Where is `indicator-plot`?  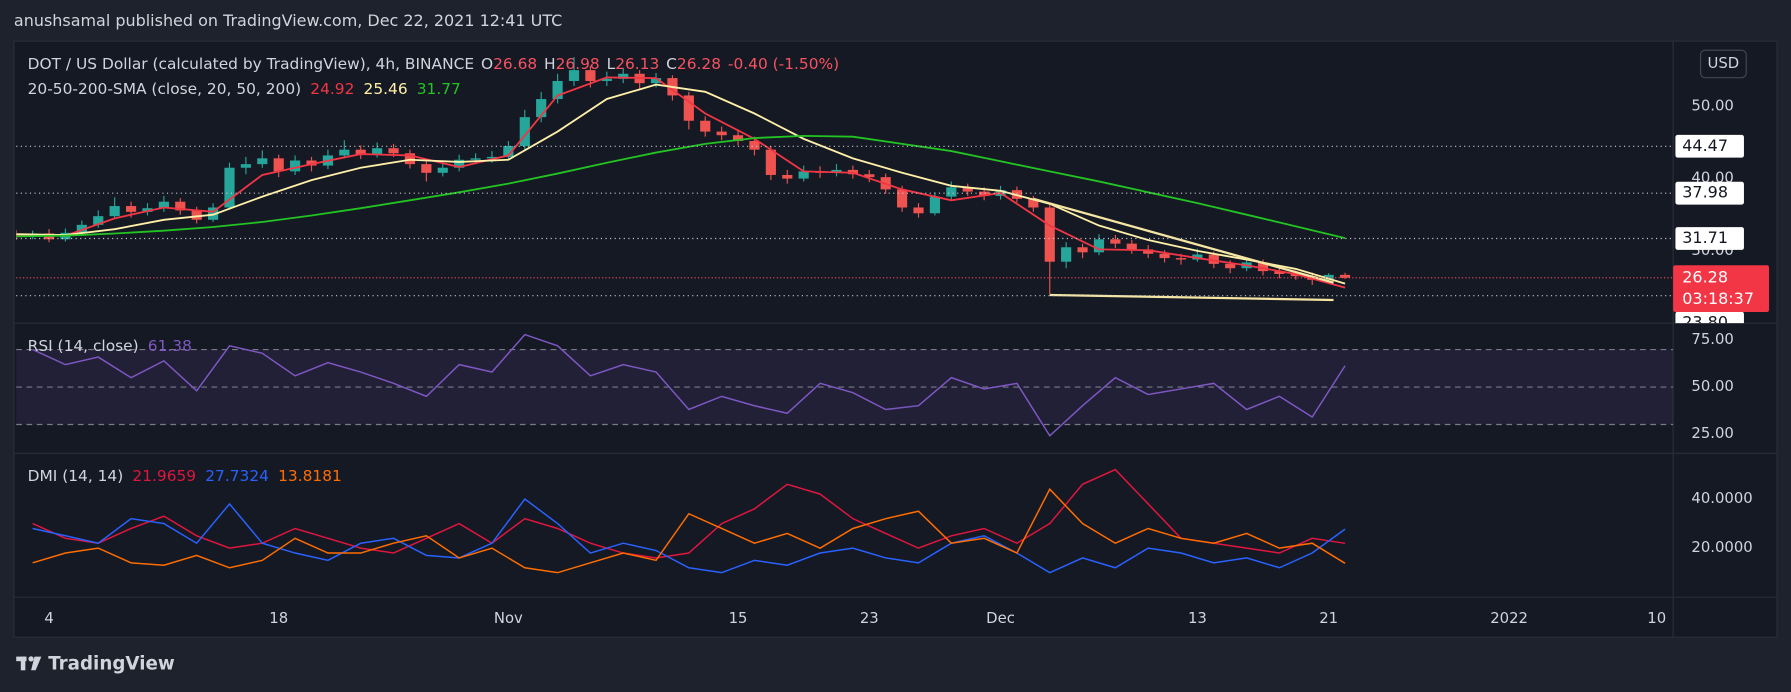 indicator-plot is located at coordinates (689, 521).